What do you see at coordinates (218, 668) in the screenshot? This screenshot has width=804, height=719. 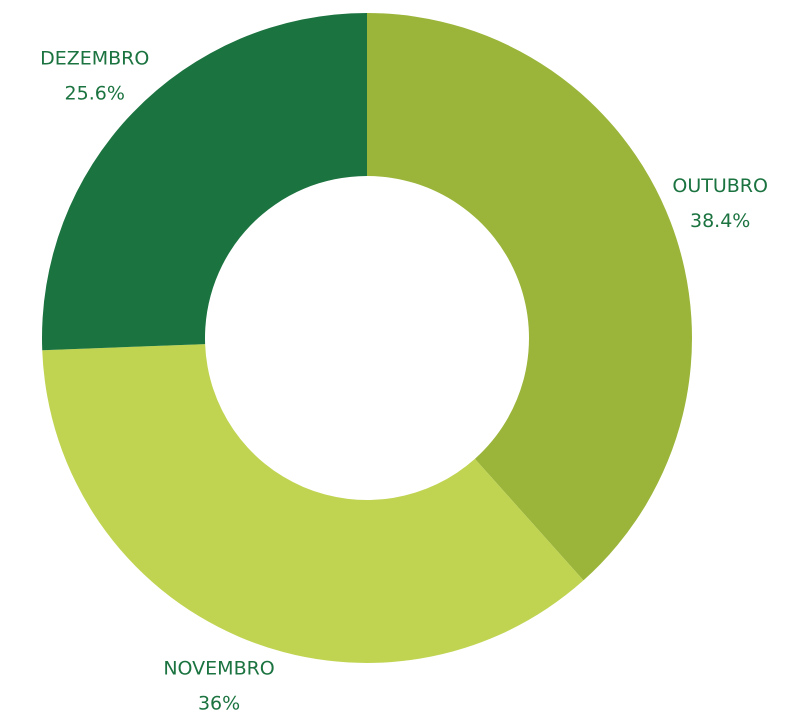 I see `slice-label: NOVEMBRO` at bounding box center [218, 668].